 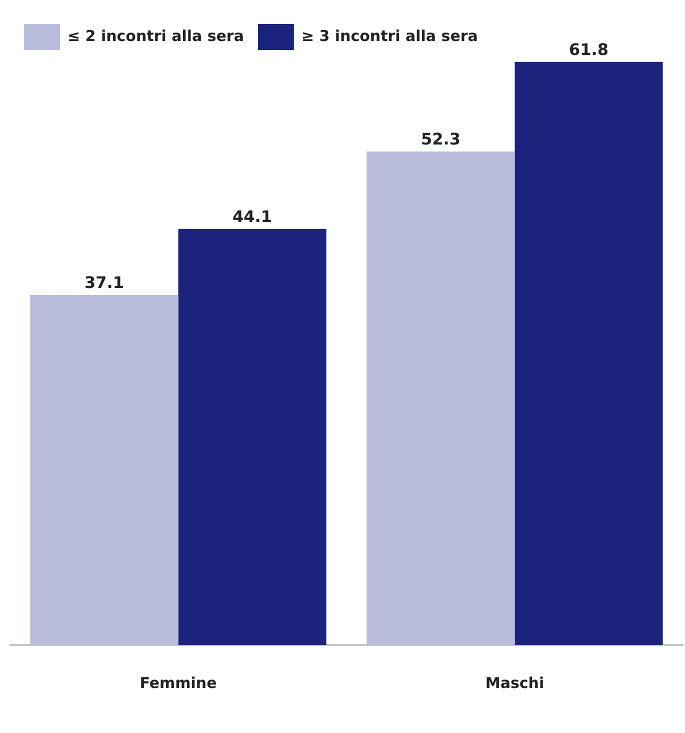 I want to click on data-label: 44.1, so click(x=252, y=216).